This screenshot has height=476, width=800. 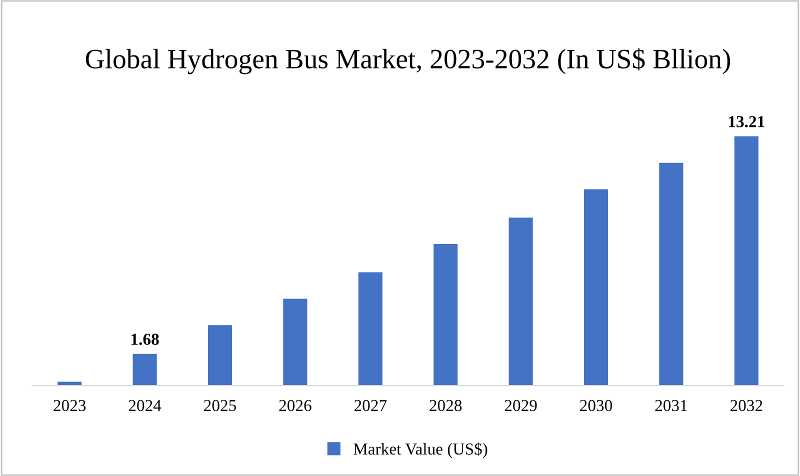 I want to click on x-tick-label: 2029, so click(x=520, y=406).